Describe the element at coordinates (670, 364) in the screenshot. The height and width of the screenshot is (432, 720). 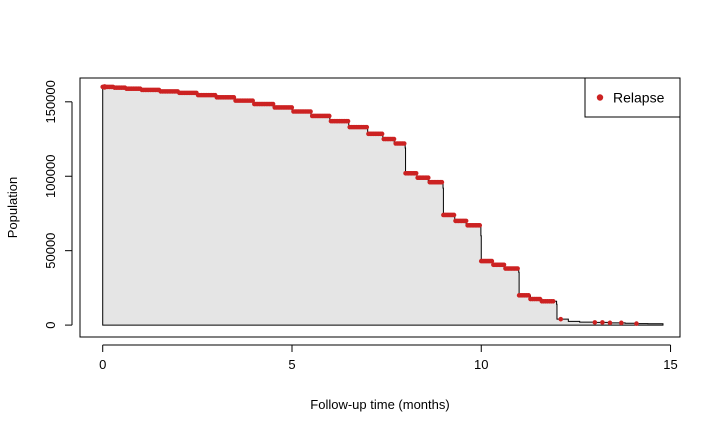
I see `x-tick-label: 15` at that location.